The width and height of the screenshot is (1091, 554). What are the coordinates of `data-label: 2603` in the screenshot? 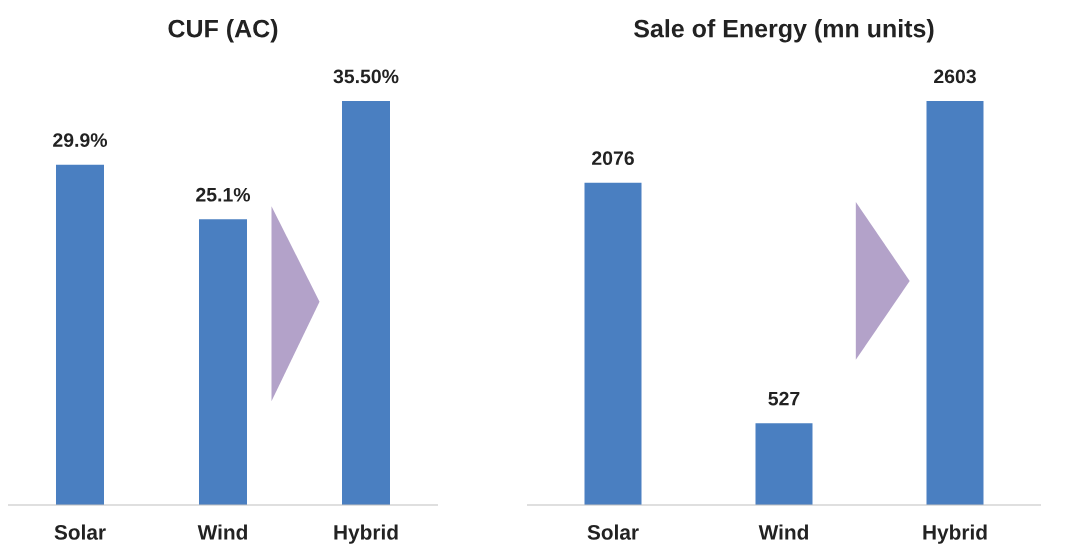 It's located at (955, 76).